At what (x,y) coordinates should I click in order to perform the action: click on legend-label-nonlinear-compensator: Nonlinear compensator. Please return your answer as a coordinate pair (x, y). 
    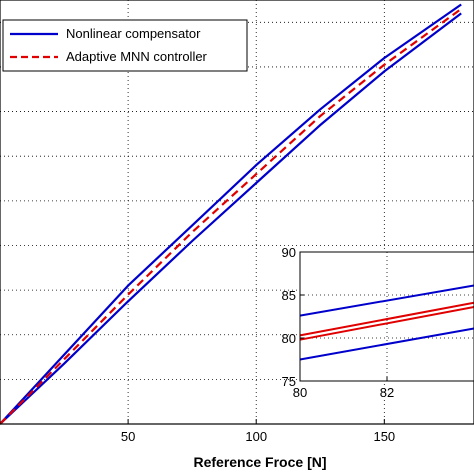
    Looking at the image, I should click on (133, 33).